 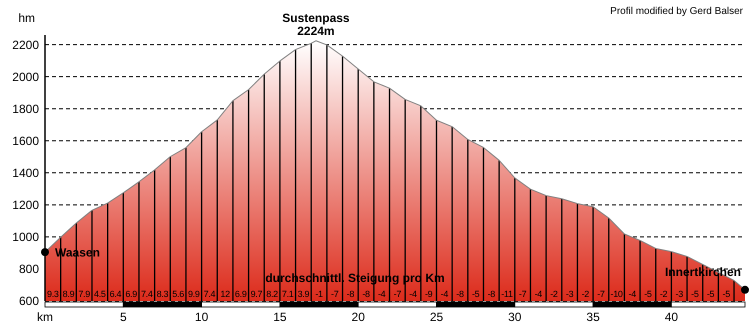 What do you see at coordinates (53, 294) in the screenshot?
I see `annotation: 9.3` at bounding box center [53, 294].